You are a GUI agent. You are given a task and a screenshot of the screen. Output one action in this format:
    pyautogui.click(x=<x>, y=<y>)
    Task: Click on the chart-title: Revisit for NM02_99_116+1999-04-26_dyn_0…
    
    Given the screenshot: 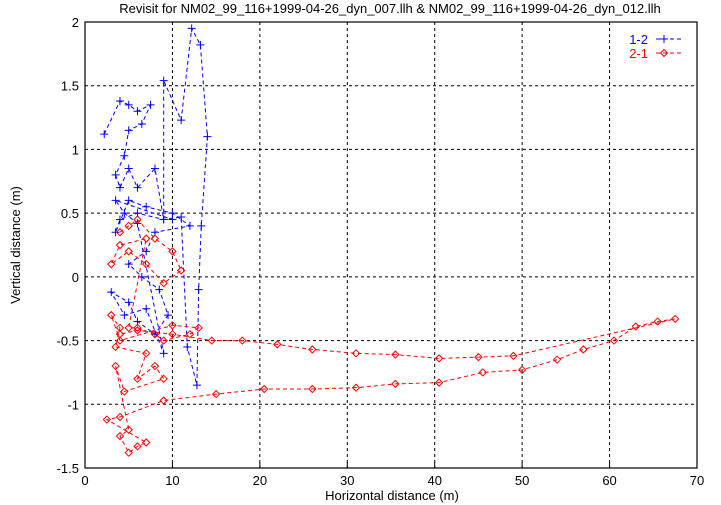 What is the action you would take?
    pyautogui.click(x=390, y=8)
    